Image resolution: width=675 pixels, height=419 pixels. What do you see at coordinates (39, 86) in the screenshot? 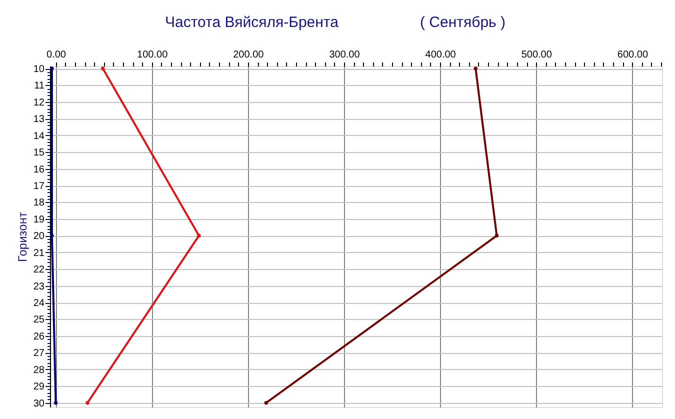
I see `y-tick-label: 11` at bounding box center [39, 86].